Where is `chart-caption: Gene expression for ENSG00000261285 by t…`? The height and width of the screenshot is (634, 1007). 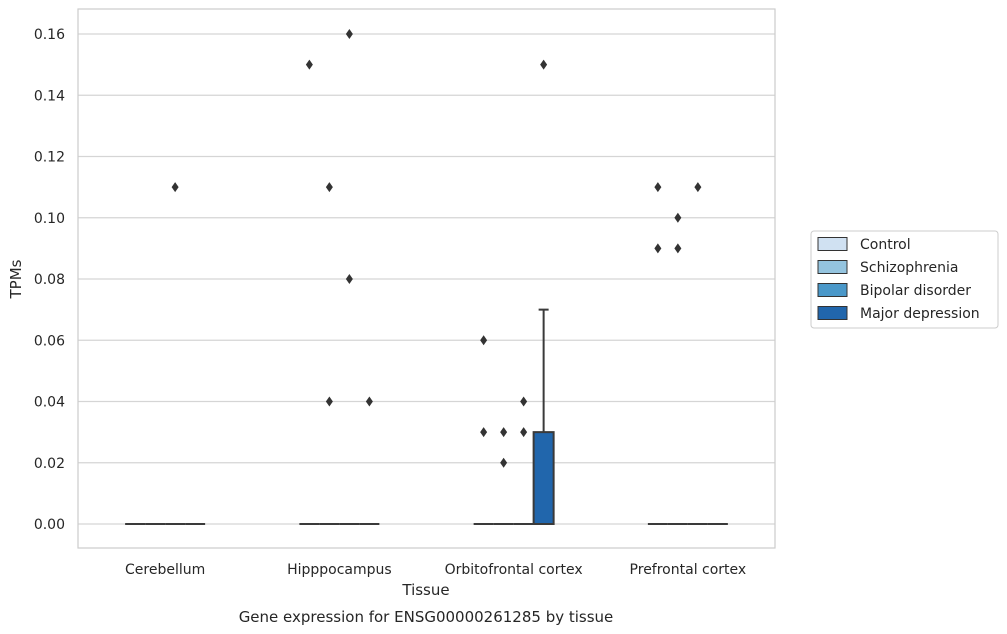 chart-caption: Gene expression for ENSG00000261285 by t… is located at coordinates (426, 617).